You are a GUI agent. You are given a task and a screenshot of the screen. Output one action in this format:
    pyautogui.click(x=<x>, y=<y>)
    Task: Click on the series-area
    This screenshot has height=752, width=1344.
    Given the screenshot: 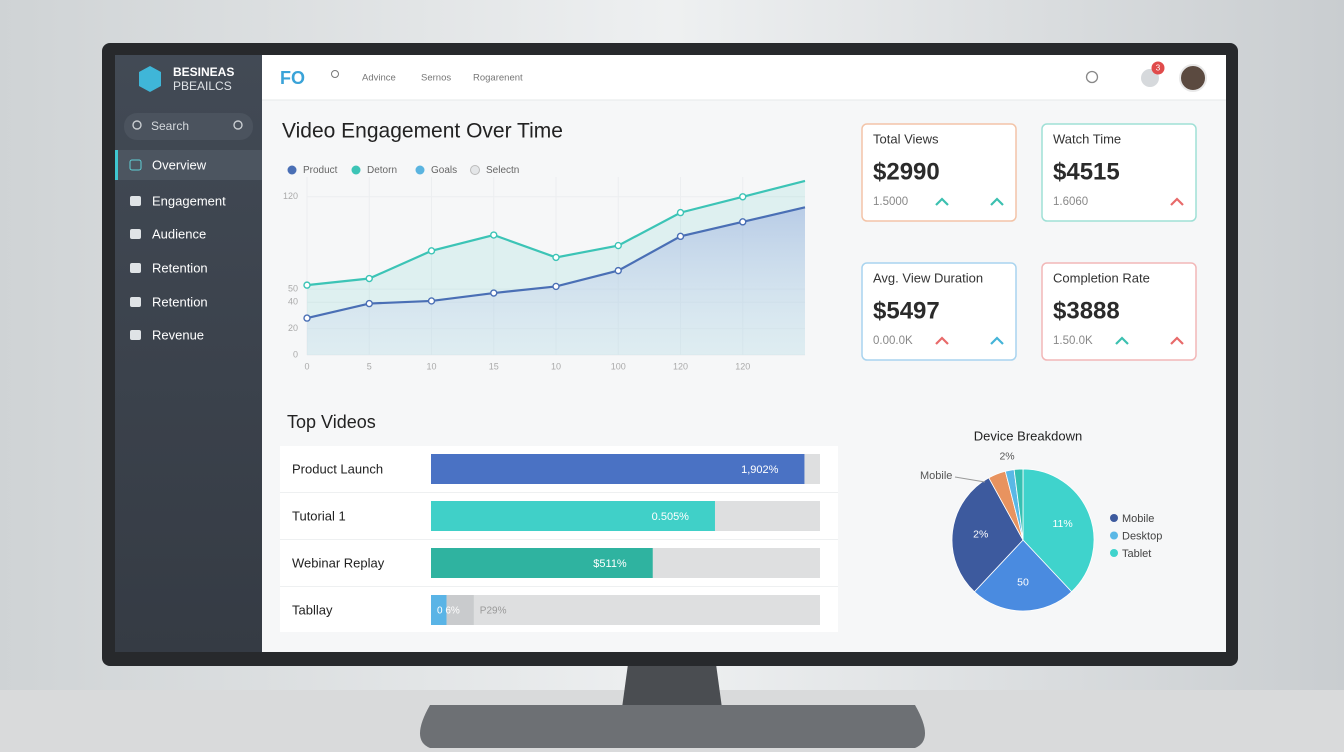 What is the action you would take?
    pyautogui.click(x=556, y=281)
    